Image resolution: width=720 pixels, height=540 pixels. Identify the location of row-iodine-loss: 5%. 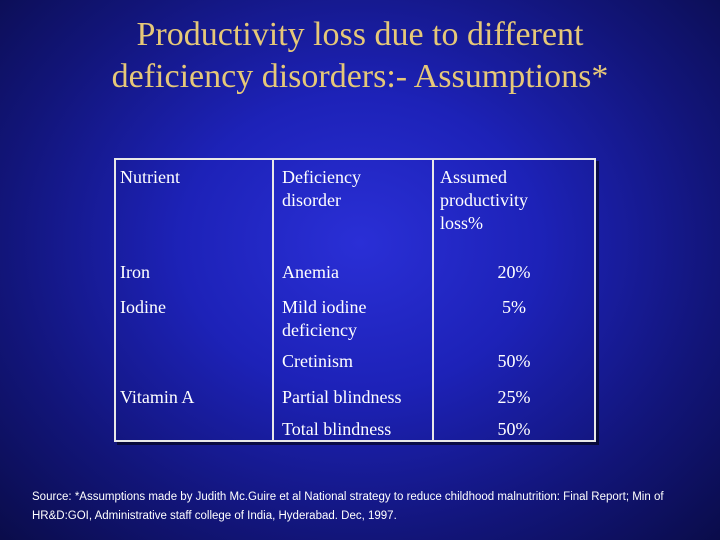
(514, 307).